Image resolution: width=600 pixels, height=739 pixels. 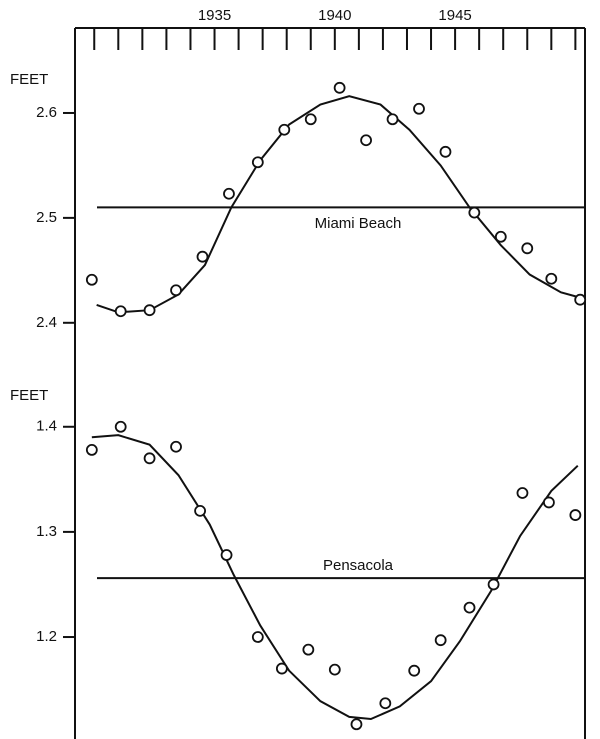 What do you see at coordinates (214, 15) in the screenshot?
I see `x-tick-label: 1935` at bounding box center [214, 15].